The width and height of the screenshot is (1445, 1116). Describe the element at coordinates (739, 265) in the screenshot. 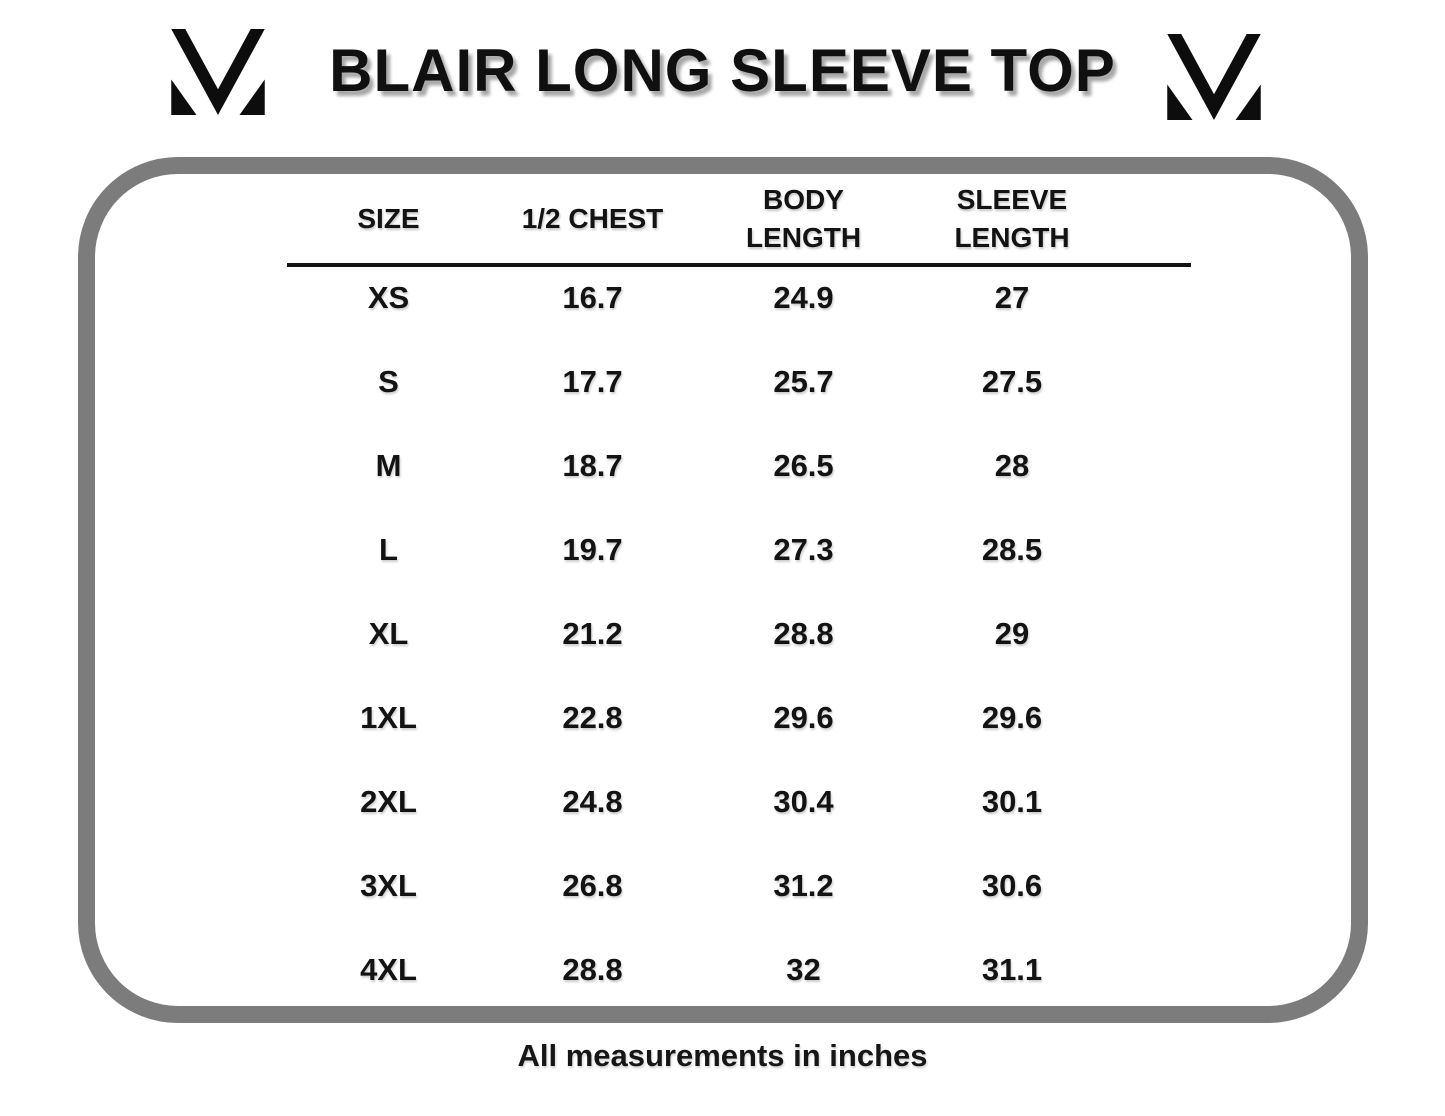

I see `table-header-divider` at that location.